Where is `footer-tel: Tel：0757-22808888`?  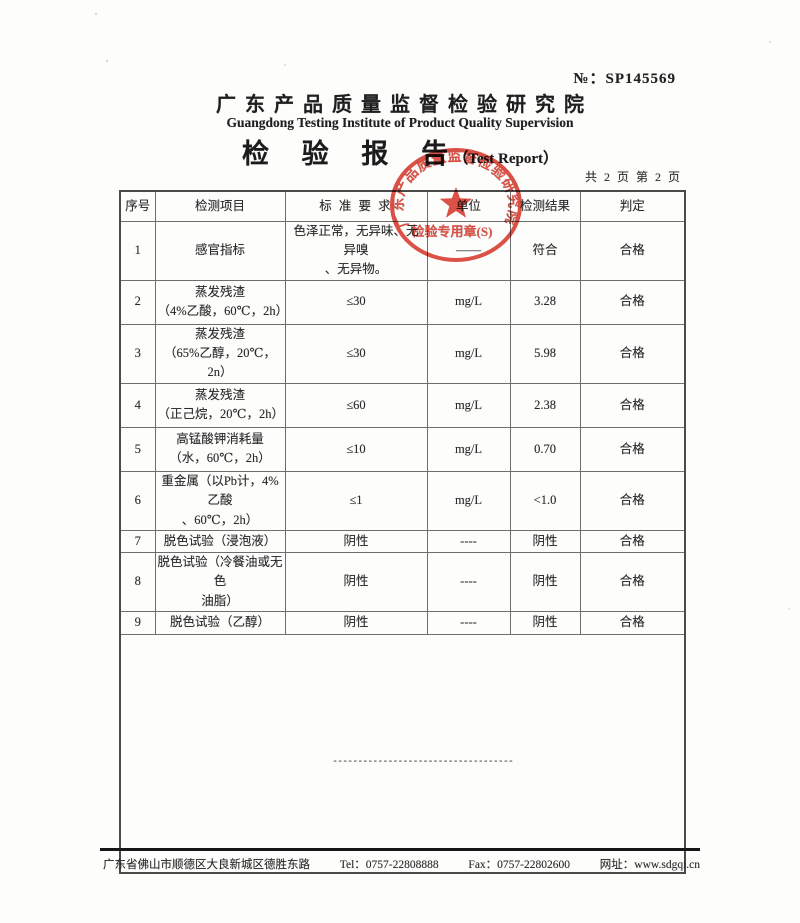 footer-tel: Tel：0757-22808888 is located at coordinates (389, 865).